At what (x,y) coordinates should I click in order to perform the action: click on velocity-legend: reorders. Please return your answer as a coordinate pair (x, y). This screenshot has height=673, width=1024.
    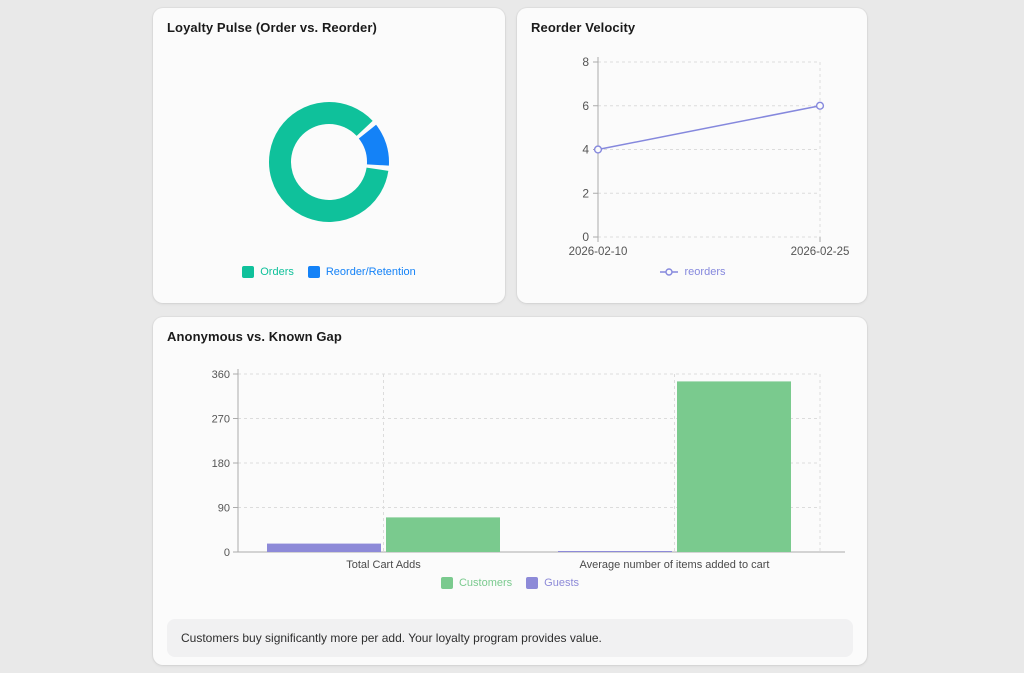
    Looking at the image, I should click on (692, 272).